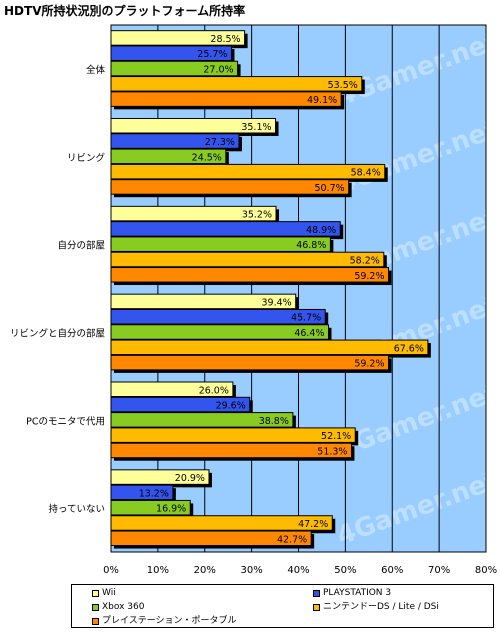 The width and height of the screenshot is (500, 633). I want to click on x-tick-label: 60%, so click(392, 570).